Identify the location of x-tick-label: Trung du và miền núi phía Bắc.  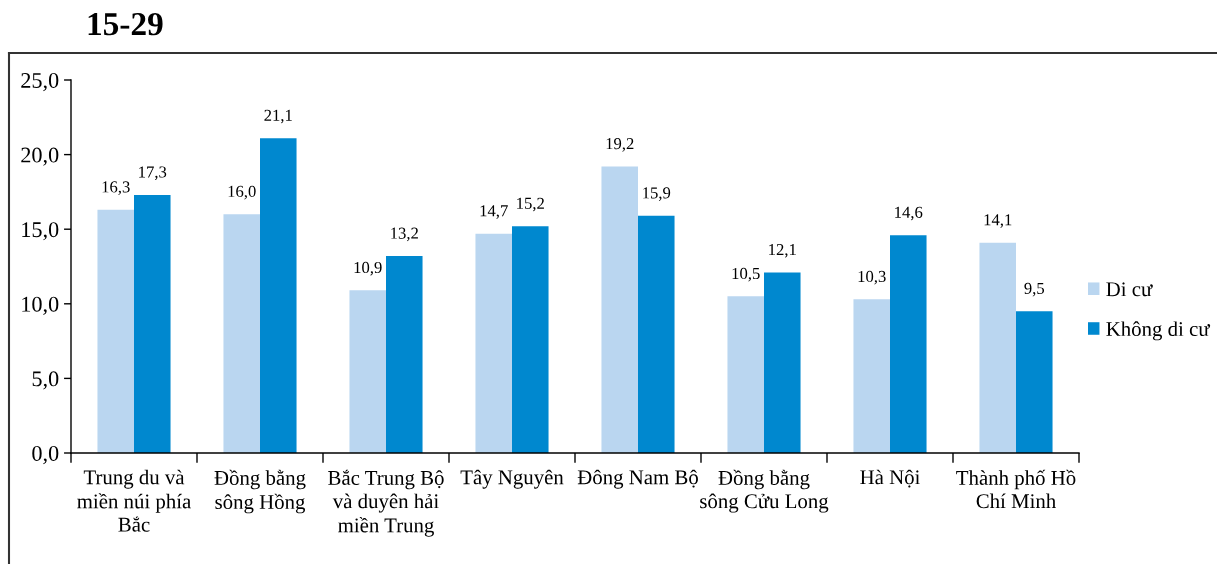
(134, 500).